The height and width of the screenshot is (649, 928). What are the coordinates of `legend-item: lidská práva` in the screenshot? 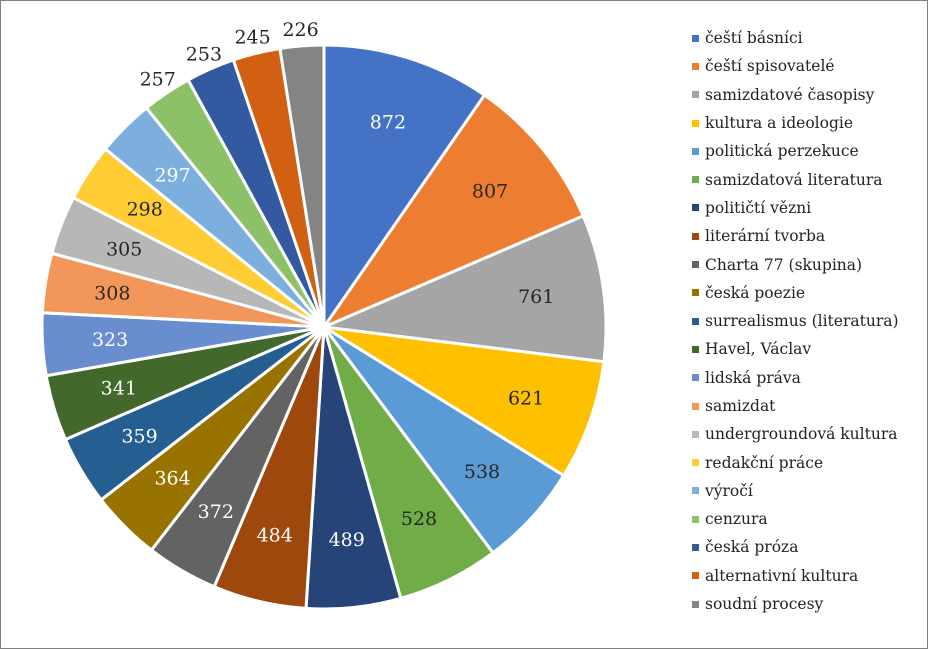 It's located at (795, 378).